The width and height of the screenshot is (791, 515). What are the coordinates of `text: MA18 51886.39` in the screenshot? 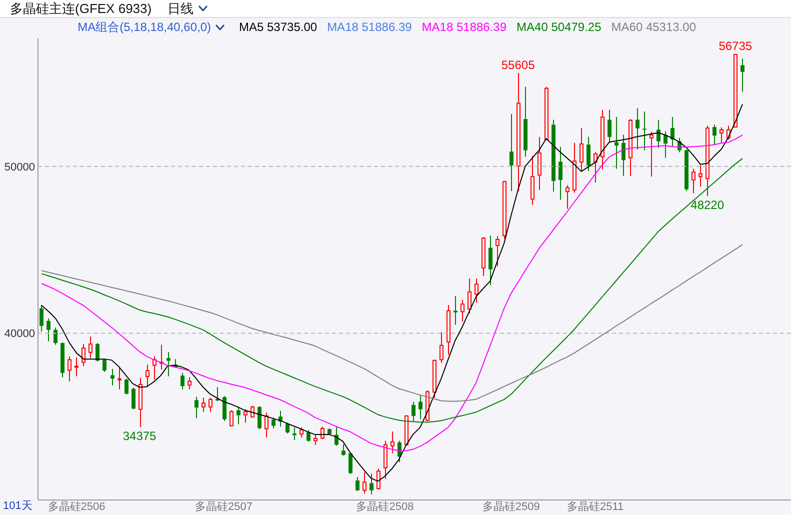 It's located at (464, 27).